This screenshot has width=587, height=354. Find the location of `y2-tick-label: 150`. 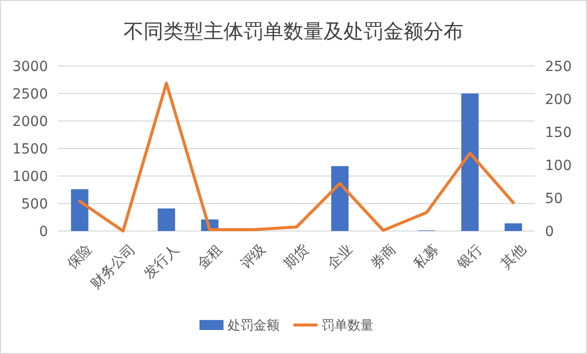

y2-tick-label: 150 is located at coordinates (558, 132).